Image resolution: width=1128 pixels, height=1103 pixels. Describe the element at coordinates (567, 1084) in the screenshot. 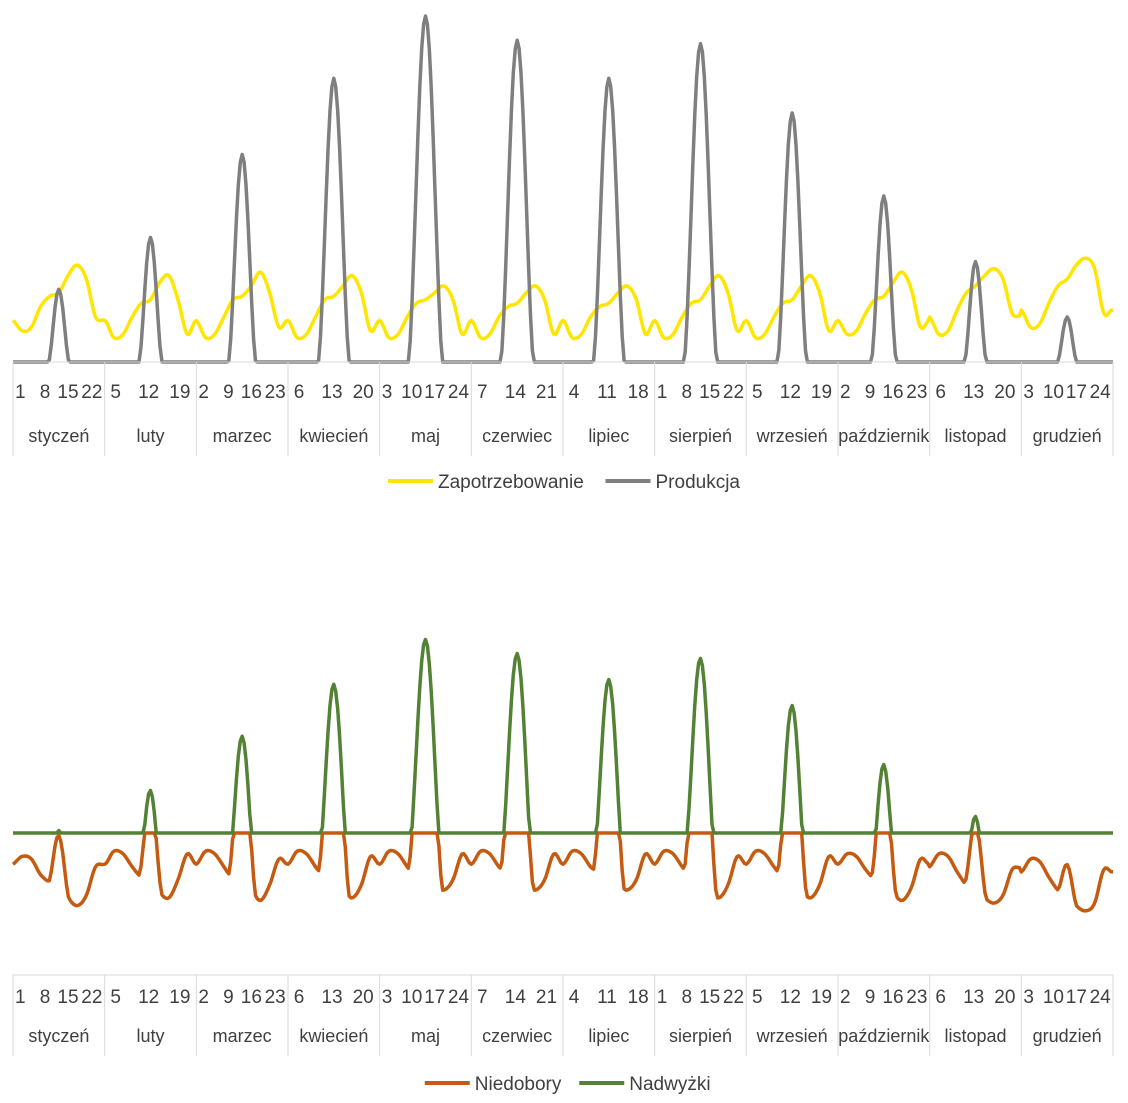

I see `legend-2: Niedobory Nadwyżki` at that location.